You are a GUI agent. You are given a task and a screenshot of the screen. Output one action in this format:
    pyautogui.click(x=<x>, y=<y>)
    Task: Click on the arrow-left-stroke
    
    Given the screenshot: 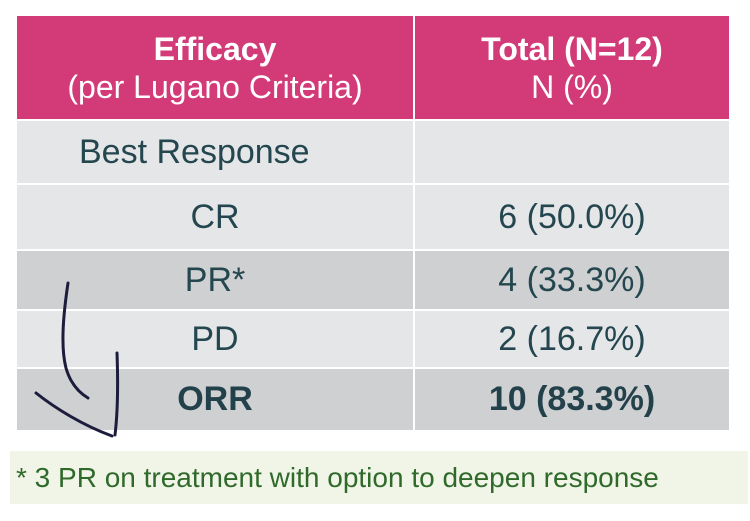 What is the action you would take?
    pyautogui.click(x=75, y=340)
    